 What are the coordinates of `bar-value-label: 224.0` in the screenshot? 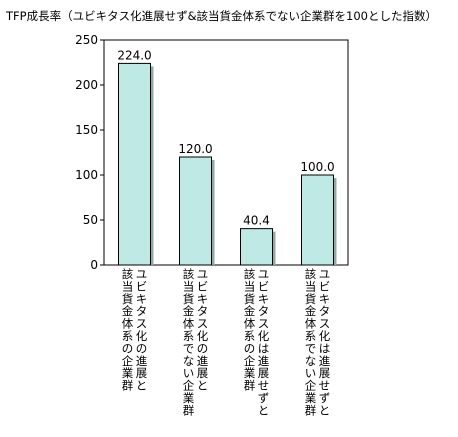 It's located at (134, 55).